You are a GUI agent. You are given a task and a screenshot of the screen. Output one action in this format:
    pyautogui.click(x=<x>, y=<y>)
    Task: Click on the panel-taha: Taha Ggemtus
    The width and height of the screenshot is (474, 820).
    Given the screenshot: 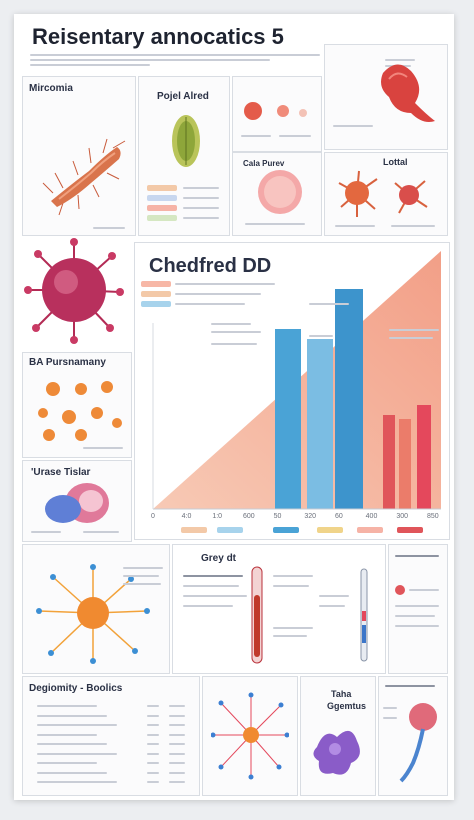 What is the action you would take?
    pyautogui.click(x=338, y=736)
    